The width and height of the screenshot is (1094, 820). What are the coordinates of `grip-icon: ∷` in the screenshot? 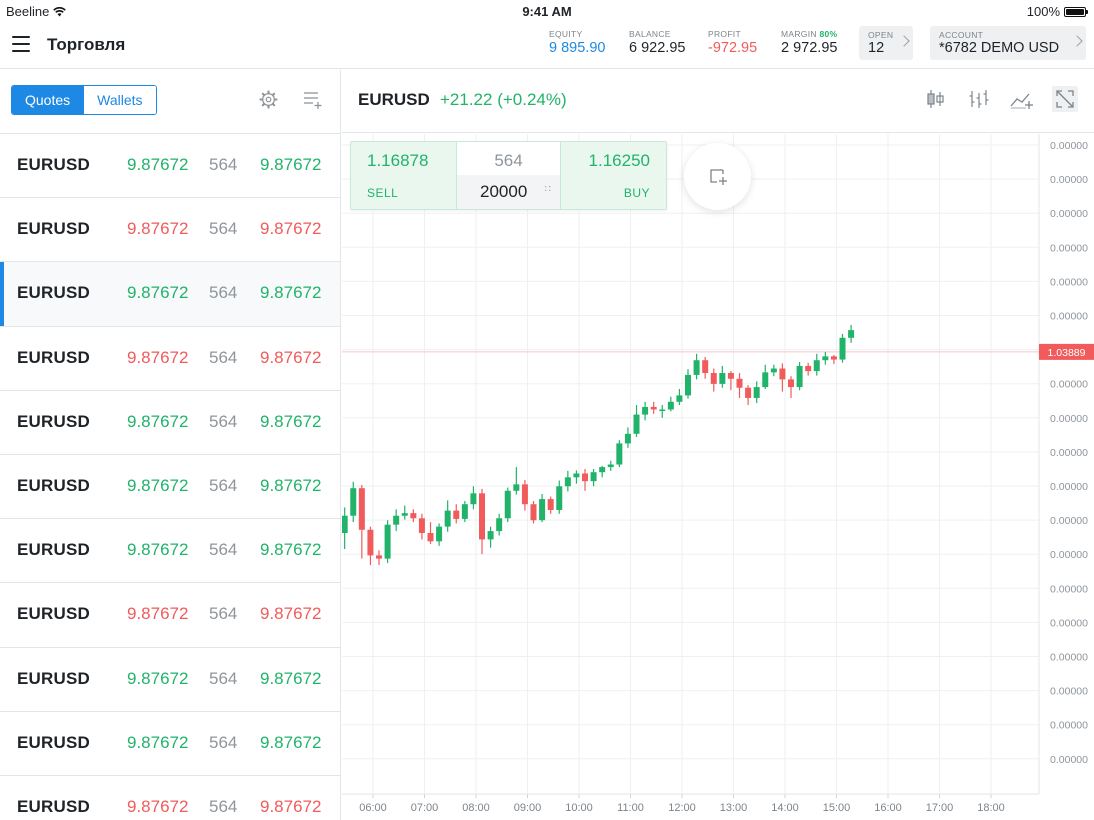 It's located at (548, 189).